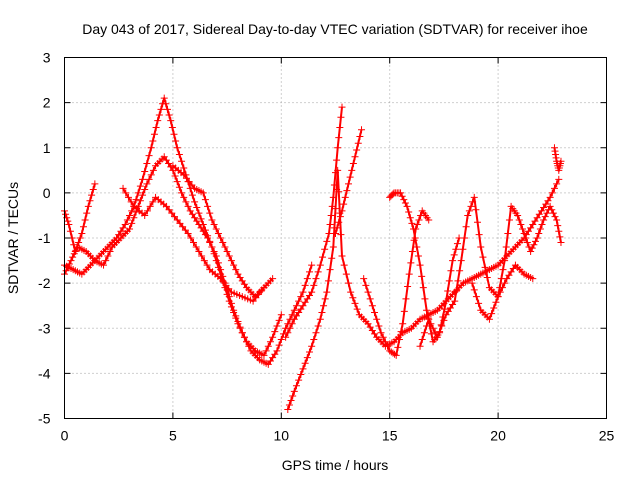 The image size is (640, 480). I want to click on series-arc-g, so click(314, 222).